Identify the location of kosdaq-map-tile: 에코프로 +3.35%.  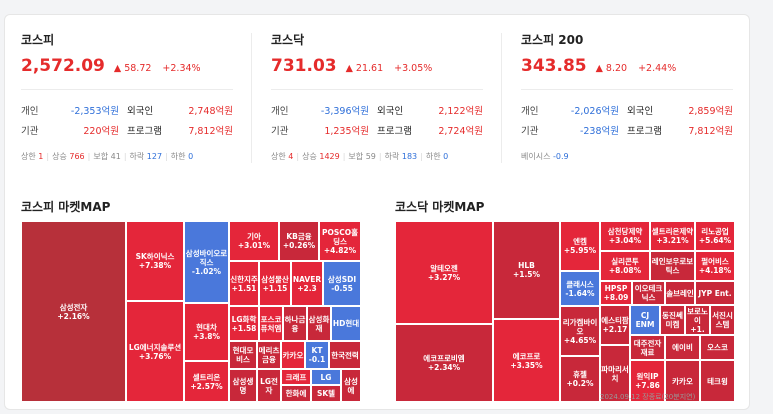
(526, 360).